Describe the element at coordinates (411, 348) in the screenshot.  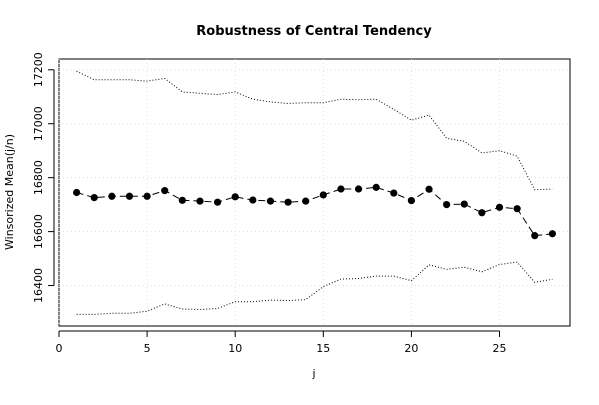
I see `x-tick-label: 20` at that location.